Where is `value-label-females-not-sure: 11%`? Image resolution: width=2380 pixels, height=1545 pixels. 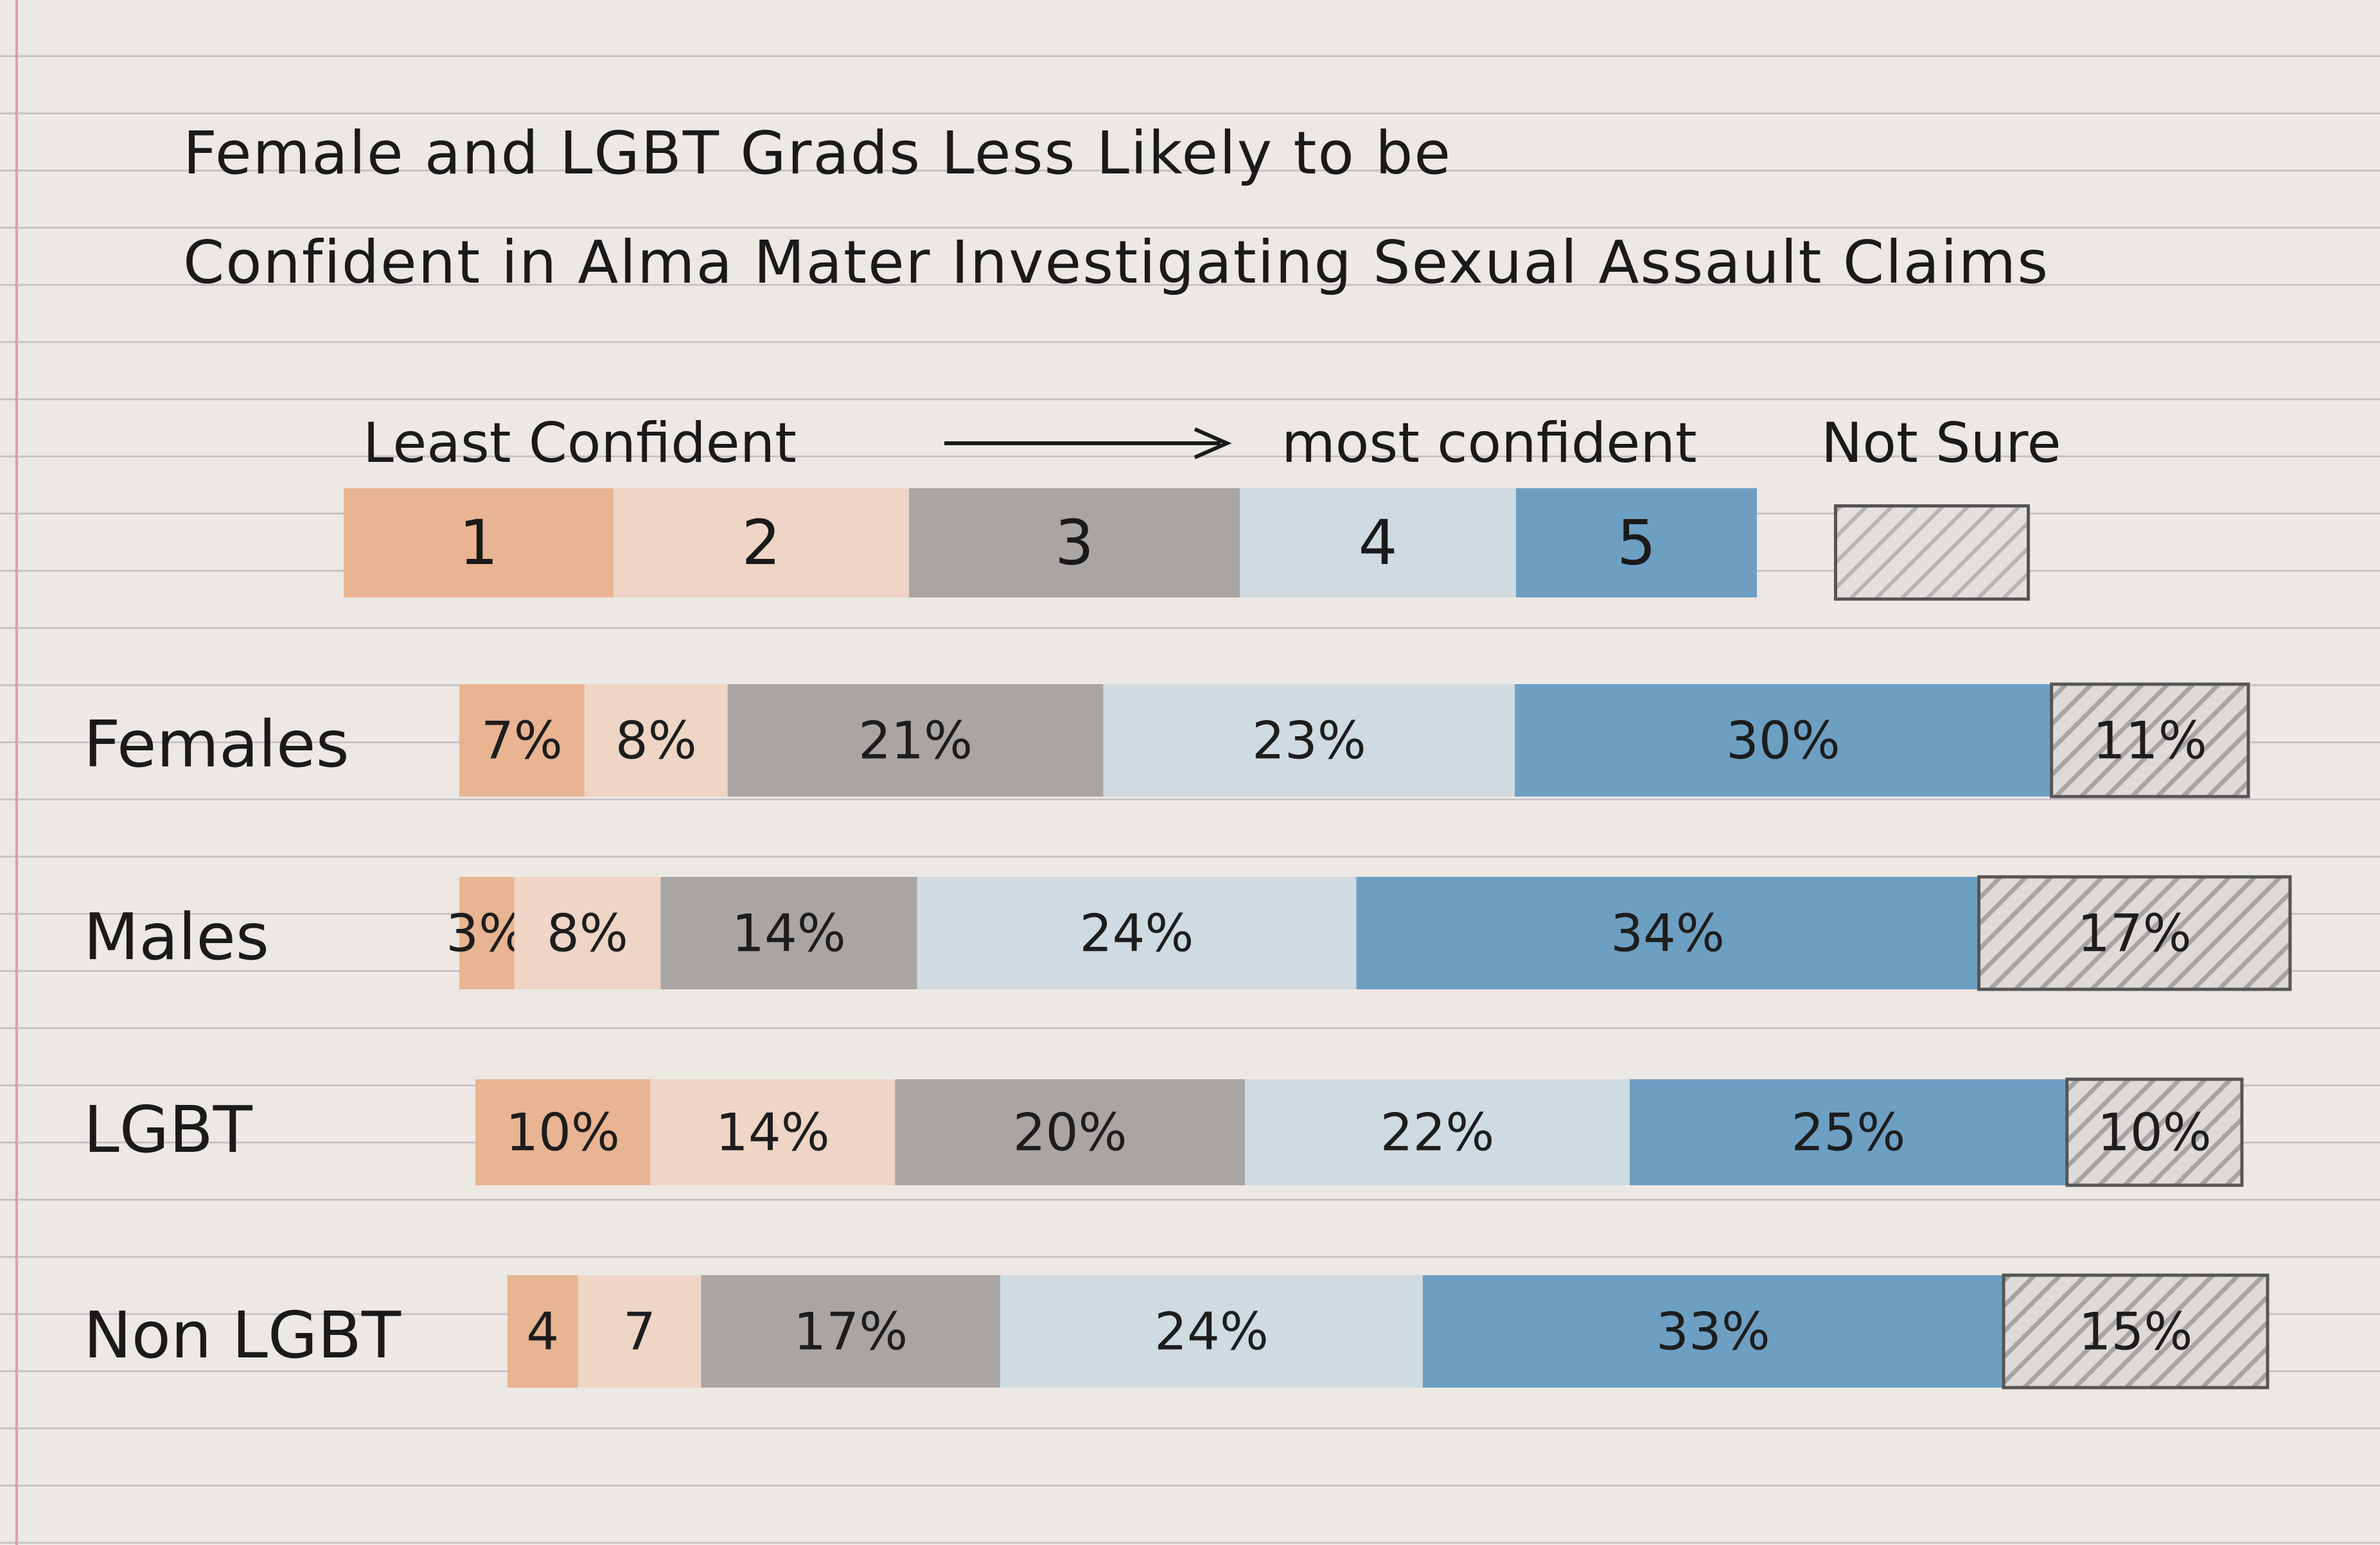
value-label-females-not-sure: 11% is located at coordinates (2150, 741).